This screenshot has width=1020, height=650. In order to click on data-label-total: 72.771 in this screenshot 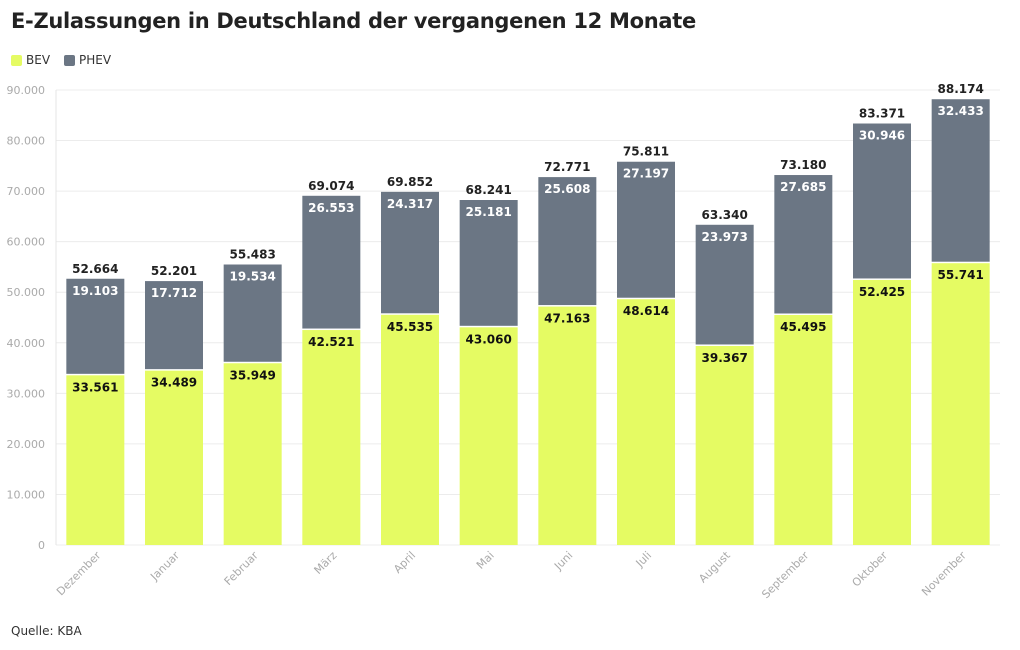, I will do `click(567, 167)`.